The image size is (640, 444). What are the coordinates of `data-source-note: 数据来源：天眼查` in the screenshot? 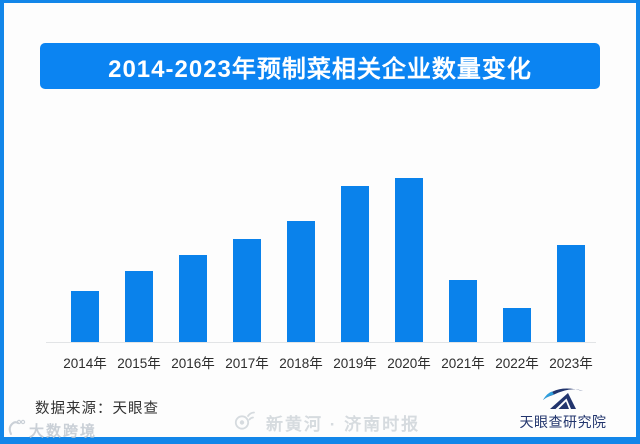 It's located at (97, 409).